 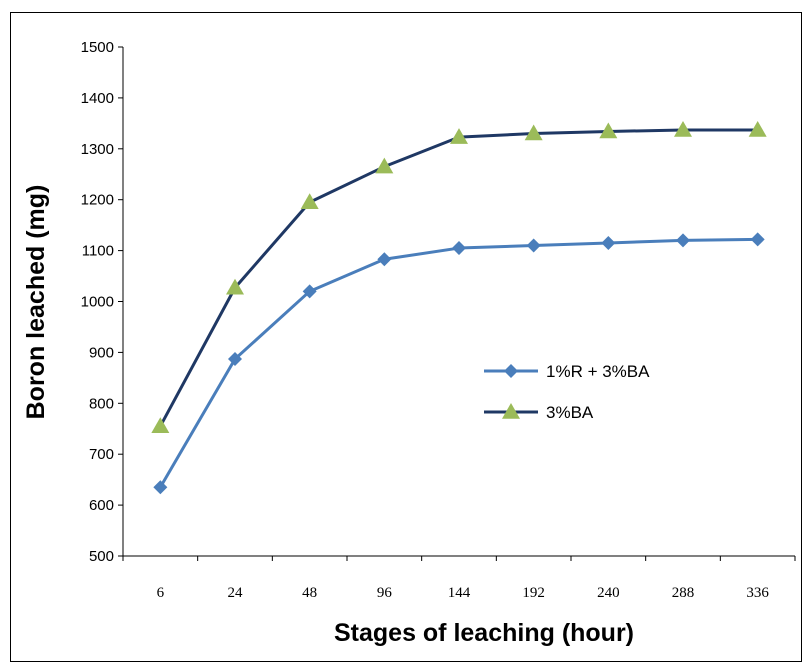 What do you see at coordinates (385, 593) in the screenshot?
I see `x-tick-label: 96` at bounding box center [385, 593].